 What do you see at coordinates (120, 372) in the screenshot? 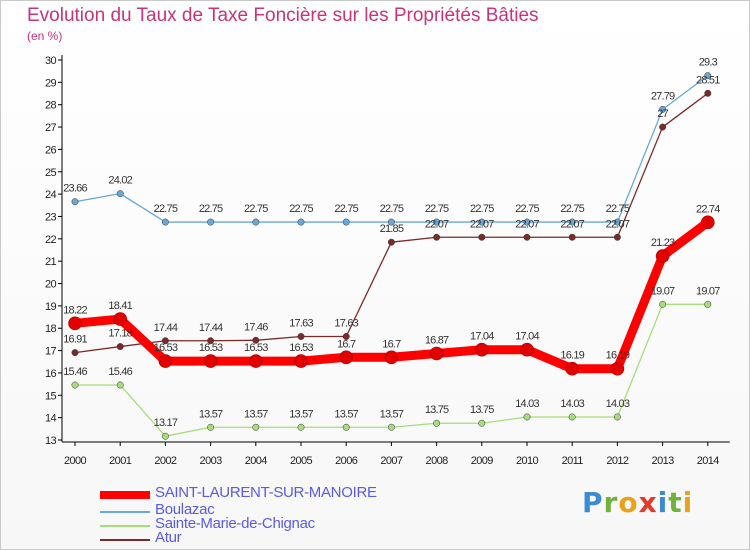
I see `data-label: 15.46` at bounding box center [120, 372].